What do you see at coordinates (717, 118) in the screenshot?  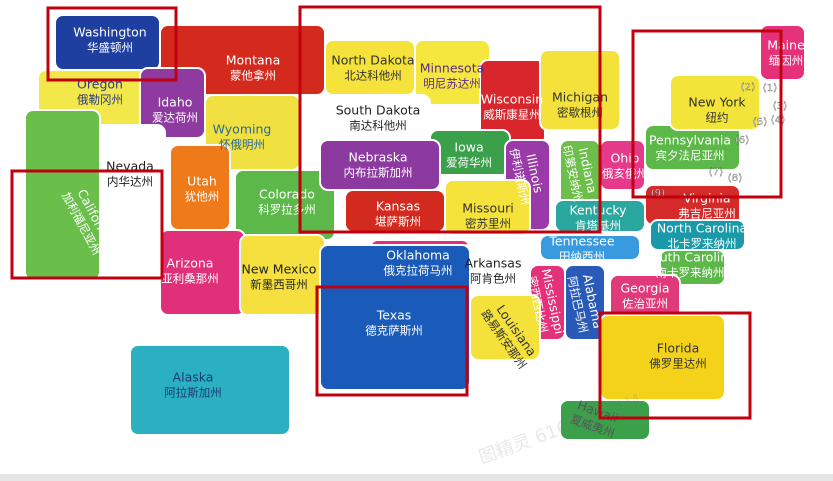 I see `state-name-zh: 纽约` at bounding box center [717, 118].